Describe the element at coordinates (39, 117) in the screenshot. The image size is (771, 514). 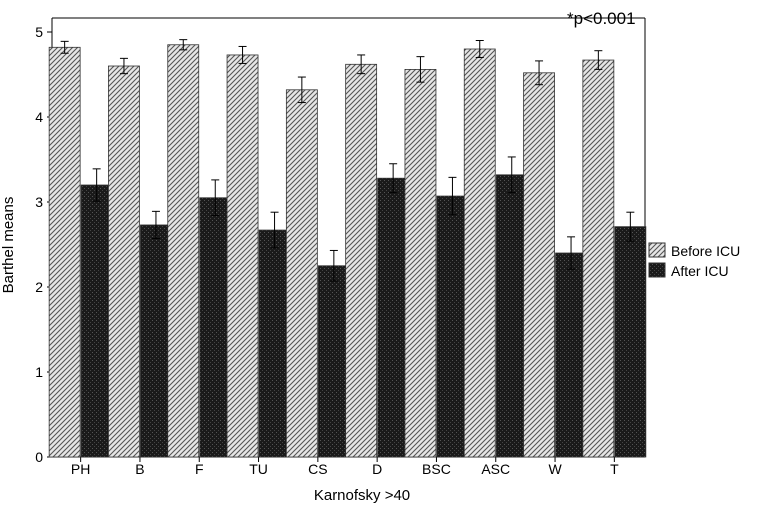
I see `y-tick-label: 4` at that location.